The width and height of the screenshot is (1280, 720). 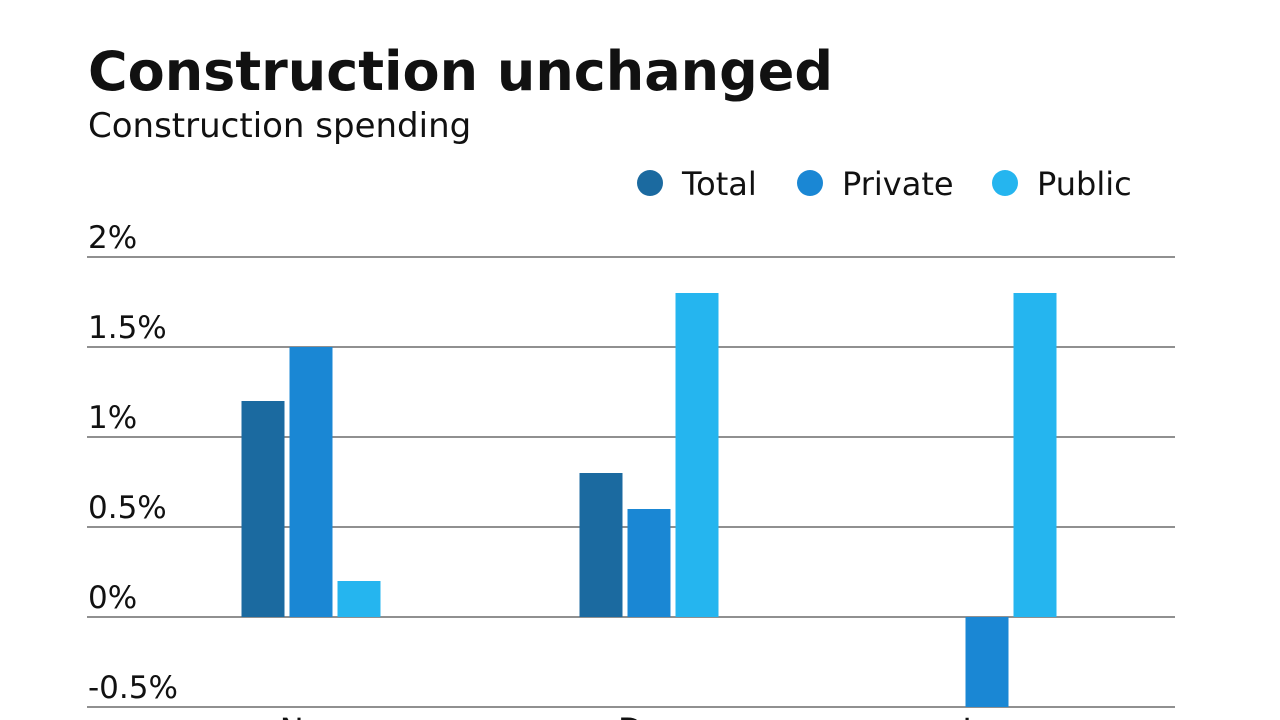 I want to click on chart-subtitle: Construction spending, so click(x=279, y=126).